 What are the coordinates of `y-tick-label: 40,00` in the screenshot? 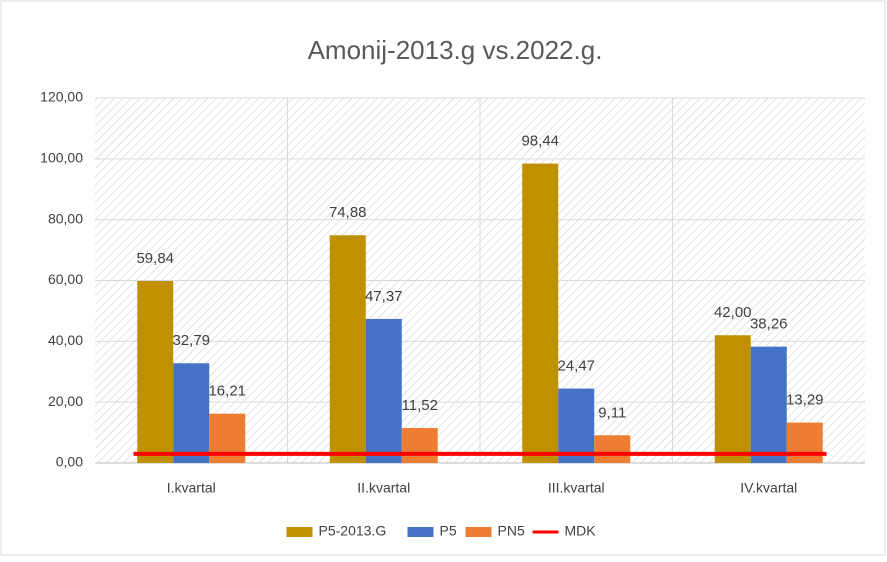 It's located at (65, 340).